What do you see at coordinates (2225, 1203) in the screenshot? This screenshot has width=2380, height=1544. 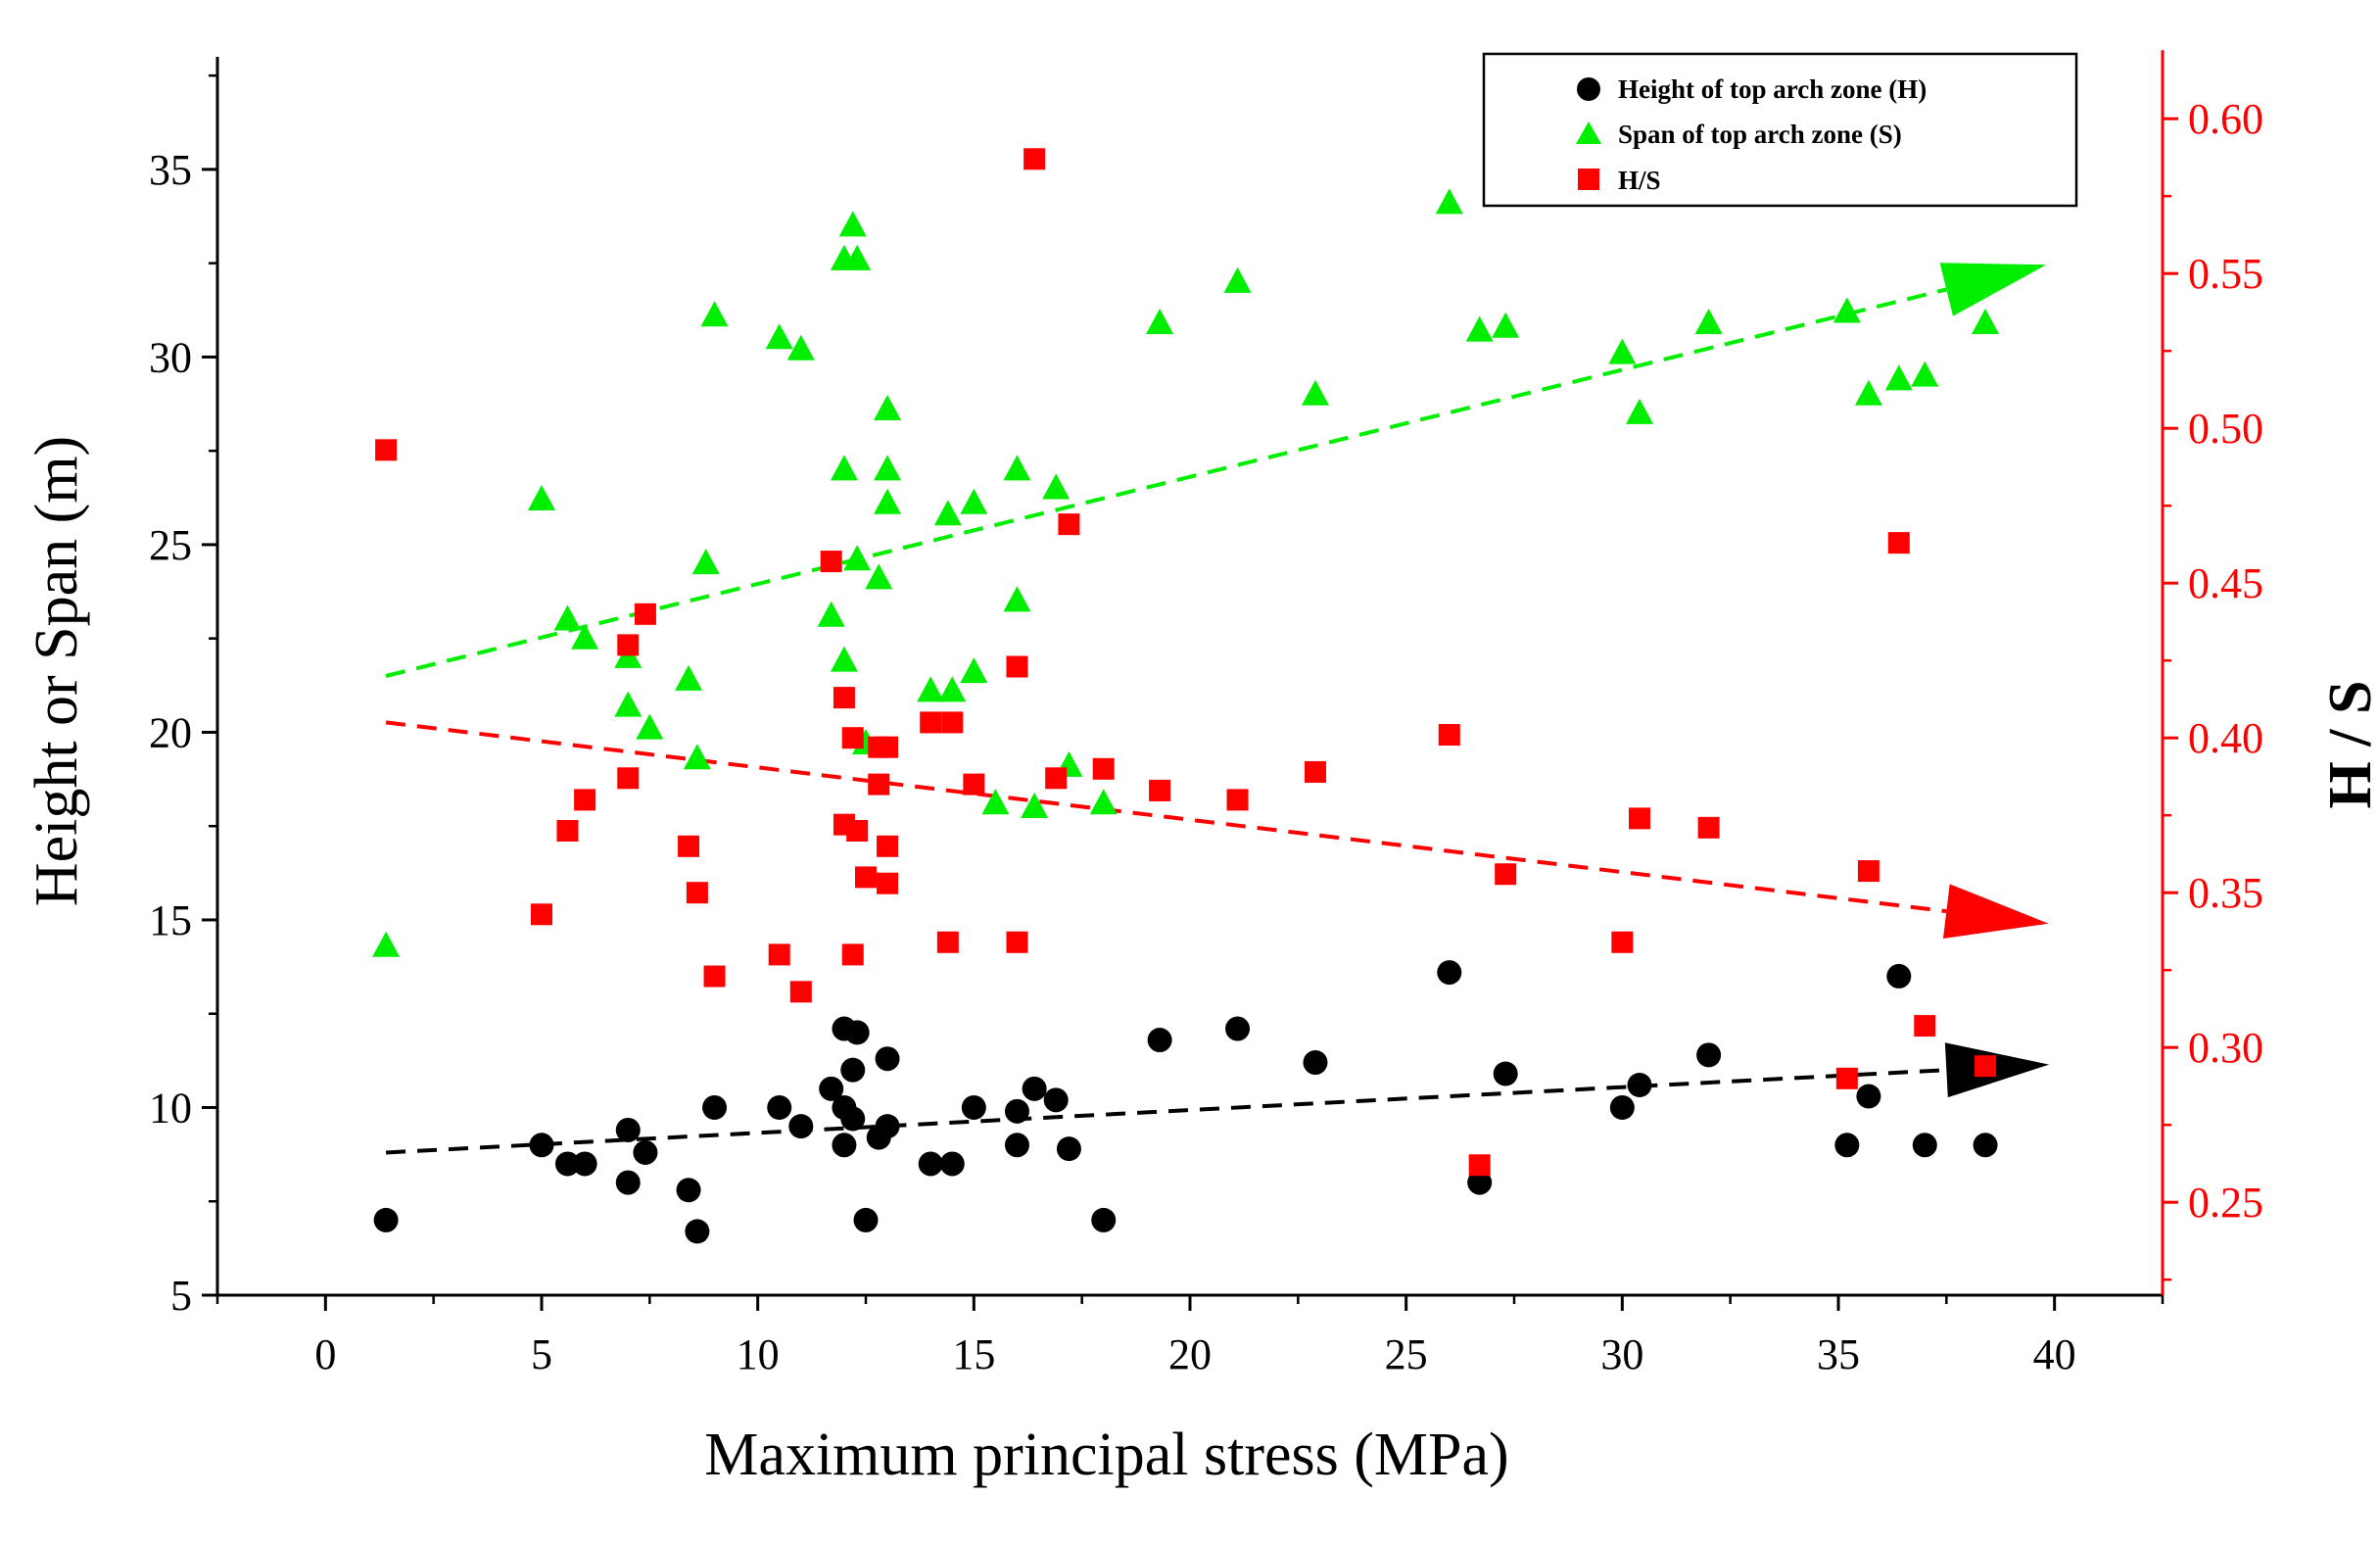 I see `right-y-tick-label: 0.25` at bounding box center [2225, 1203].